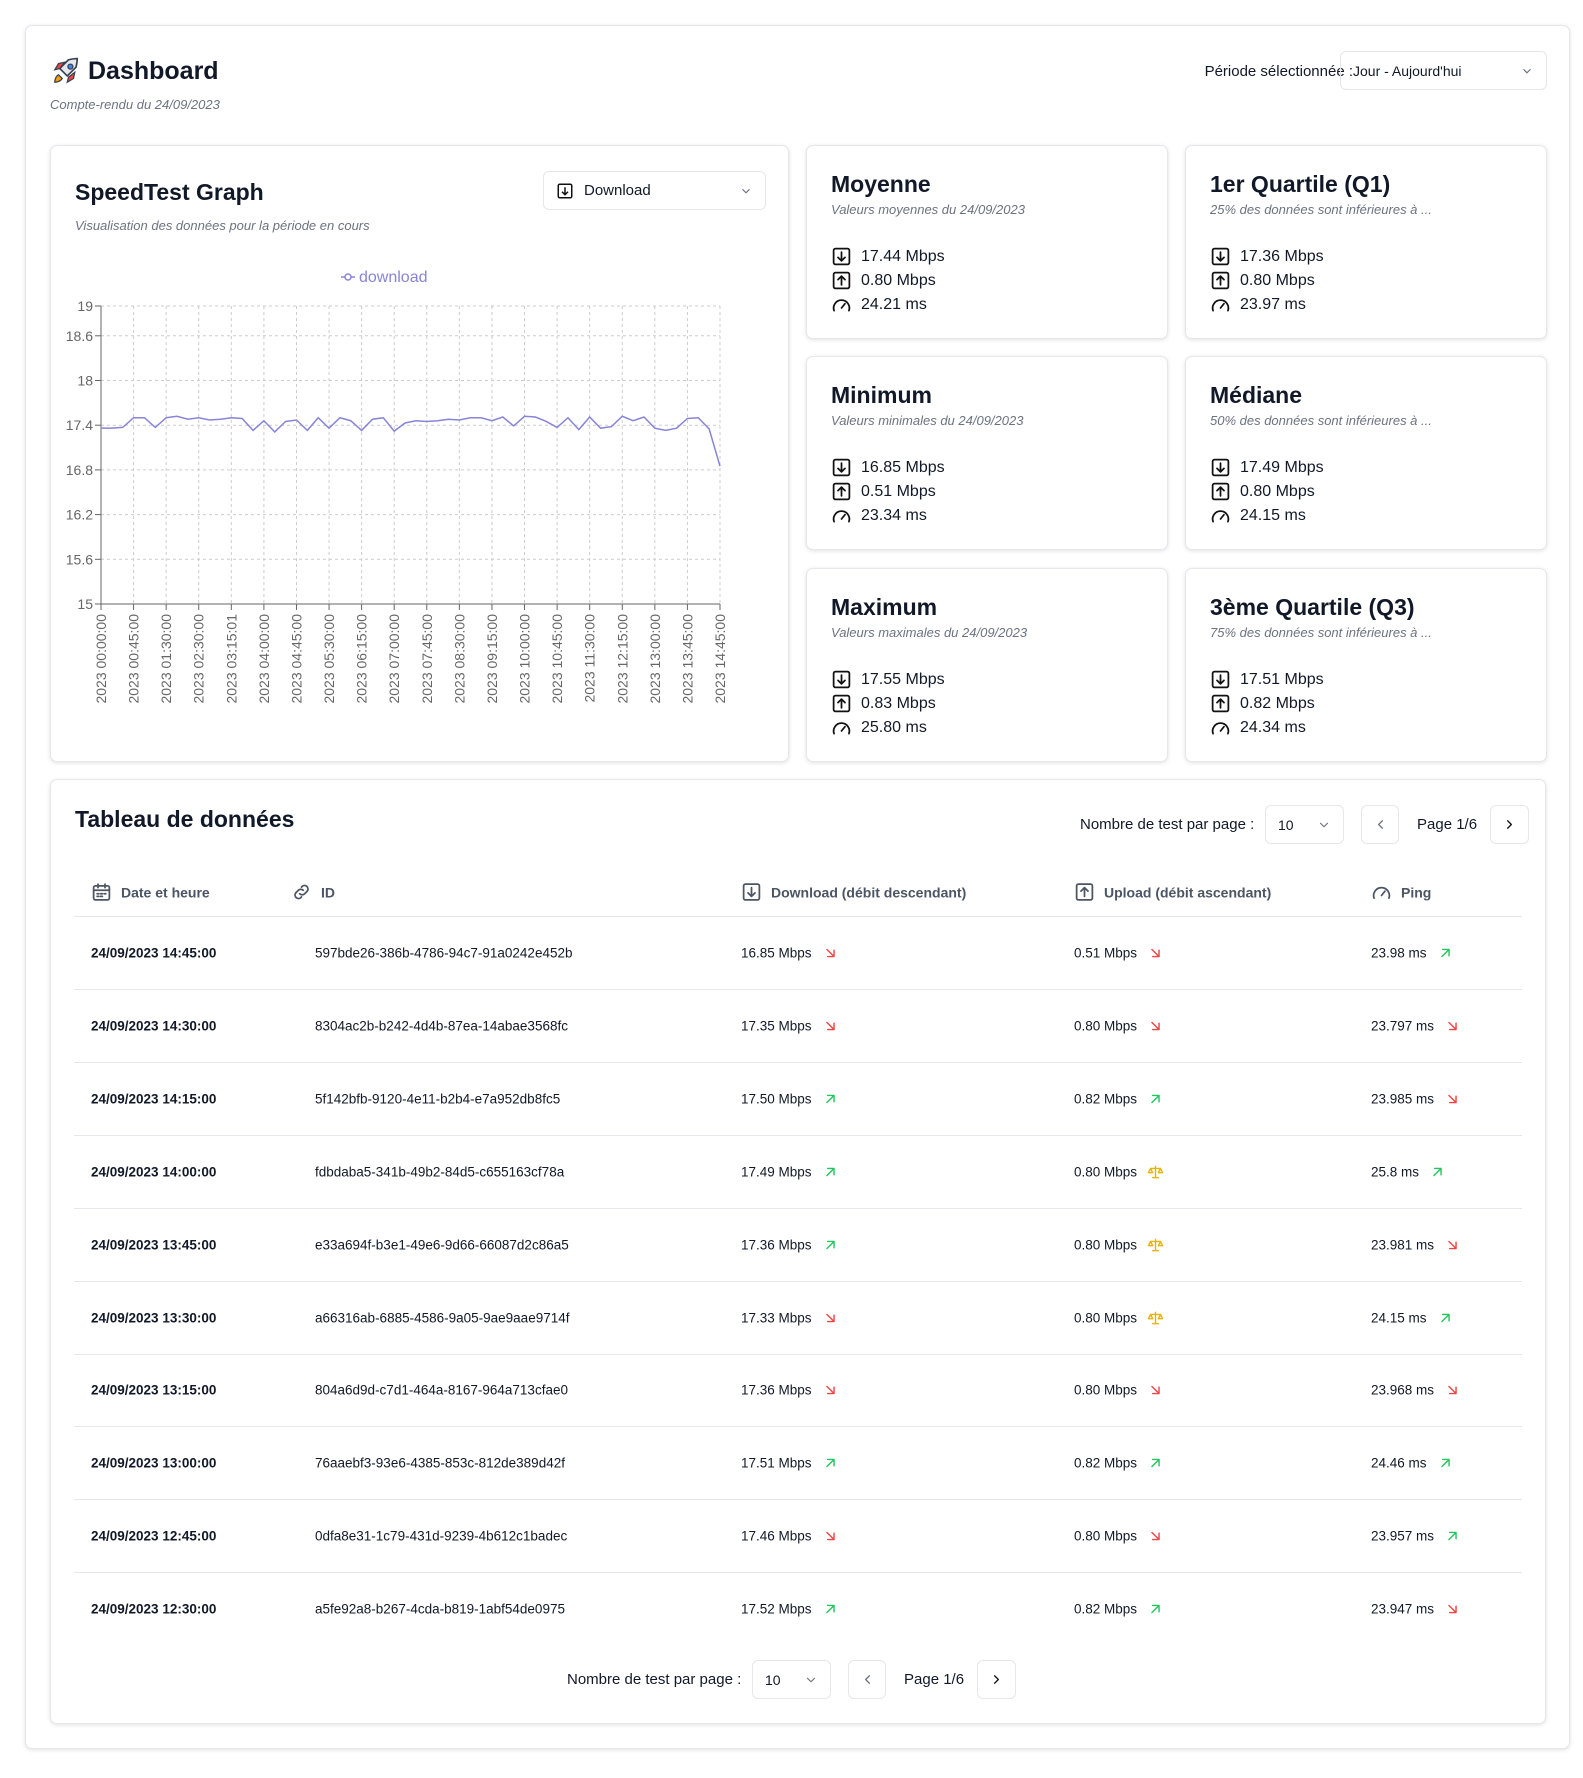  I want to click on cell-text: 0.82 Mbps, so click(1106, 1609).